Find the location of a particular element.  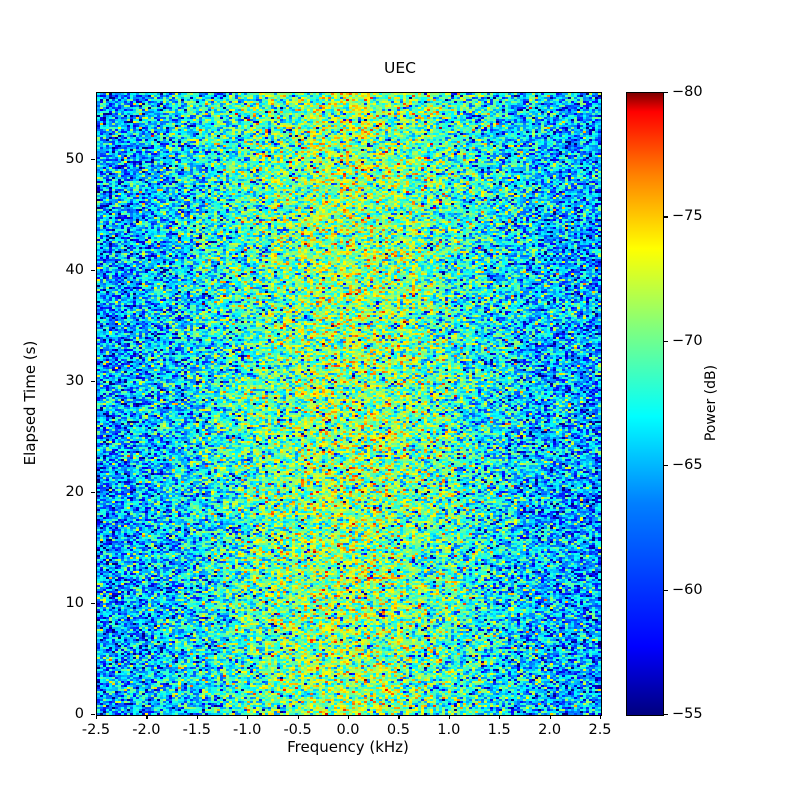

y-tick-label: 40 is located at coordinates (74, 269).